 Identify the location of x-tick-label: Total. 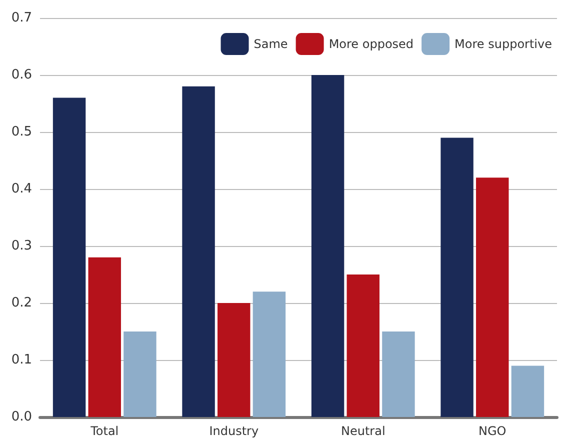
(104, 431).